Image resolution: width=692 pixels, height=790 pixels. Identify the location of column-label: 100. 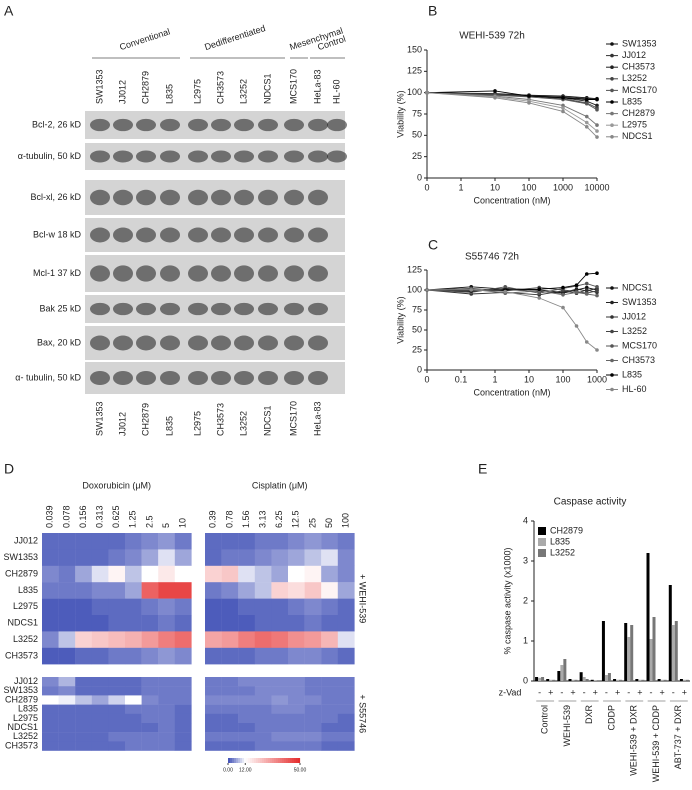
(345, 520).